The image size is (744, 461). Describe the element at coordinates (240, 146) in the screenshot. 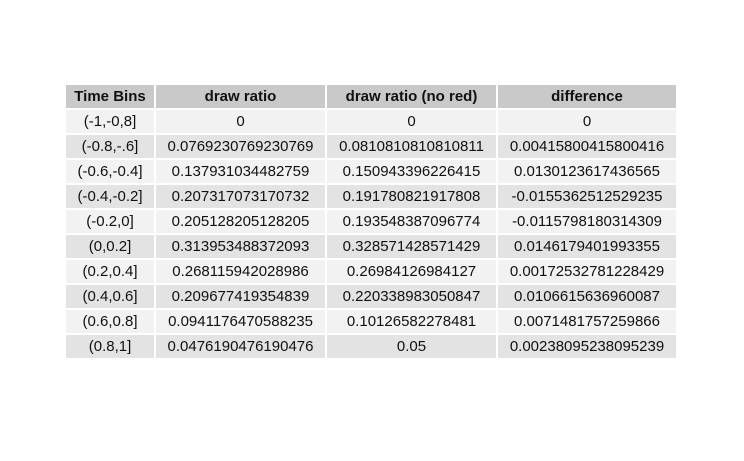

I see `draw-ratio-cell: 0.0769230769230769` at that location.